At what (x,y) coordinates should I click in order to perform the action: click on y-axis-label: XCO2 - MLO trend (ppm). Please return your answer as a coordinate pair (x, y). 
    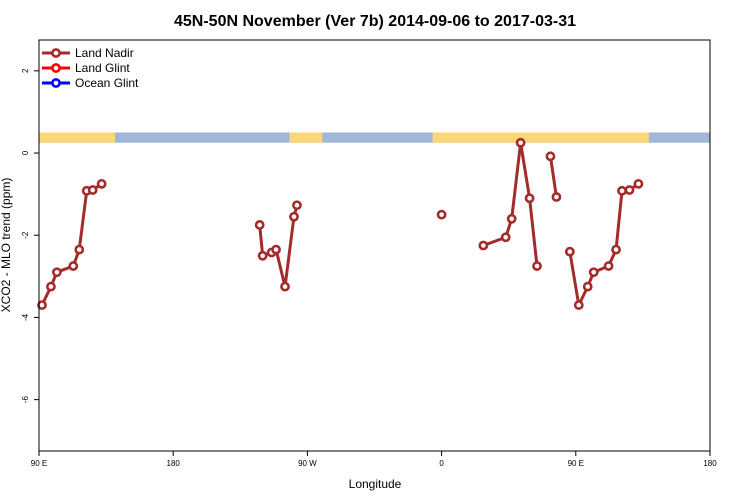
    Looking at the image, I should click on (6, 245).